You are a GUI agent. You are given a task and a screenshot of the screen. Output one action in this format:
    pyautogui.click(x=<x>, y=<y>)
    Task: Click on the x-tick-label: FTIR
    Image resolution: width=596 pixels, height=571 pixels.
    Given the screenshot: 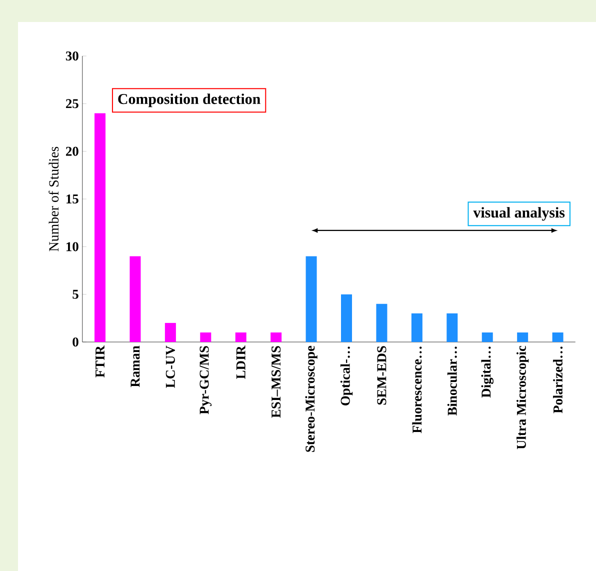 What is the action you would take?
    pyautogui.click(x=100, y=361)
    